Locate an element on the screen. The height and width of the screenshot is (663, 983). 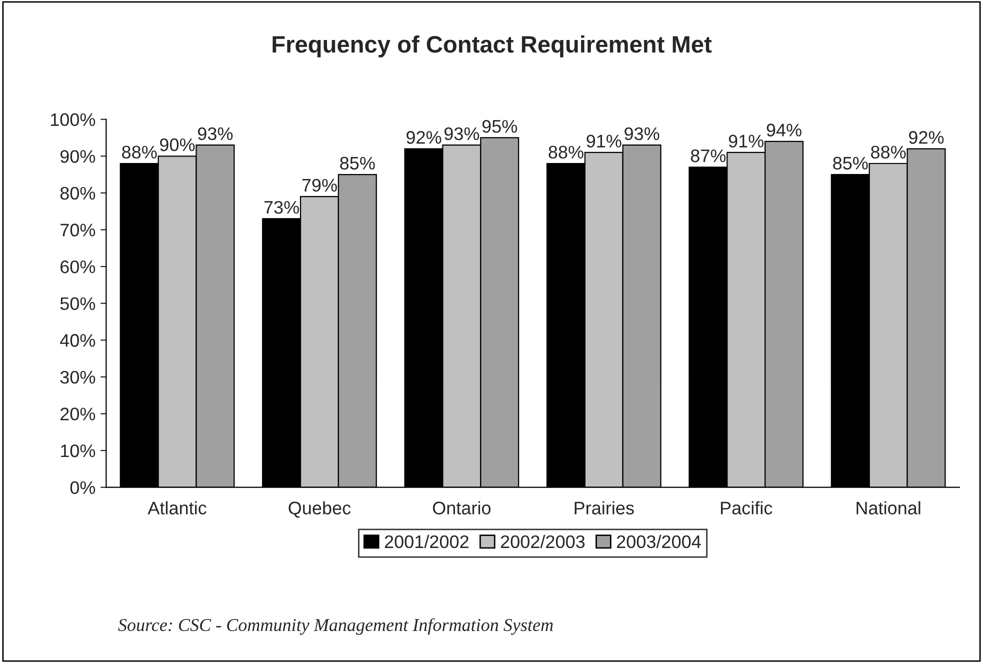
x-tick-label: Atlantic is located at coordinates (177, 507).